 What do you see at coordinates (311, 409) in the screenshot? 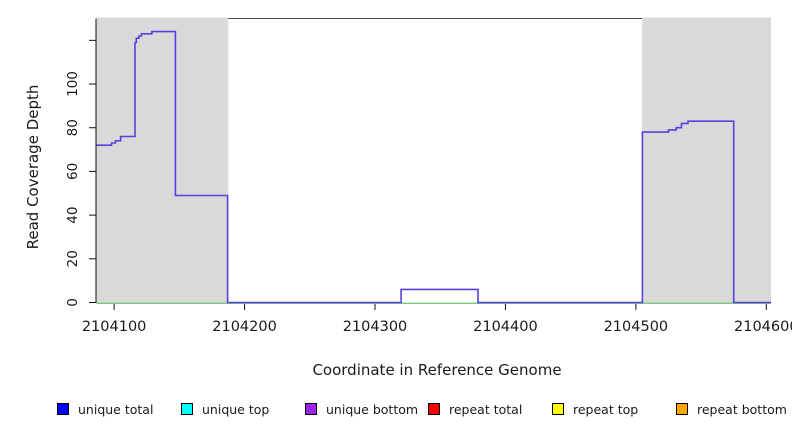
I see `legend-swatch-unique-bottom` at bounding box center [311, 409].